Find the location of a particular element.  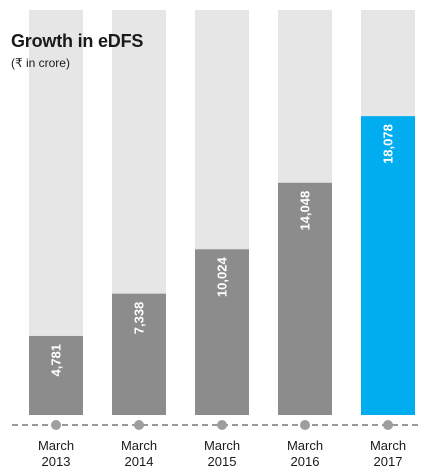

x-tick-label: March 2013 is located at coordinates (56, 453).